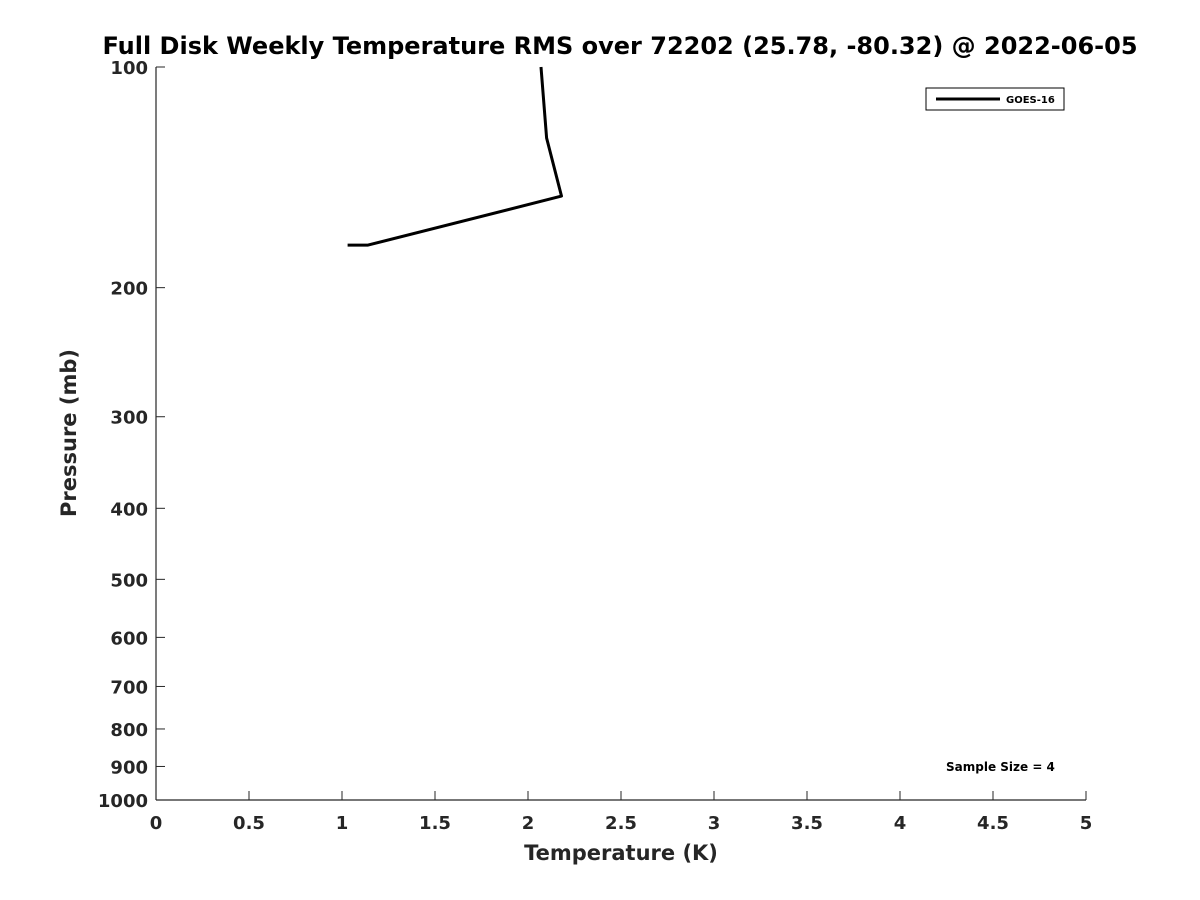 The width and height of the screenshot is (1200, 900). I want to click on legend-label-goes-16: GOES-16, so click(1030, 100).